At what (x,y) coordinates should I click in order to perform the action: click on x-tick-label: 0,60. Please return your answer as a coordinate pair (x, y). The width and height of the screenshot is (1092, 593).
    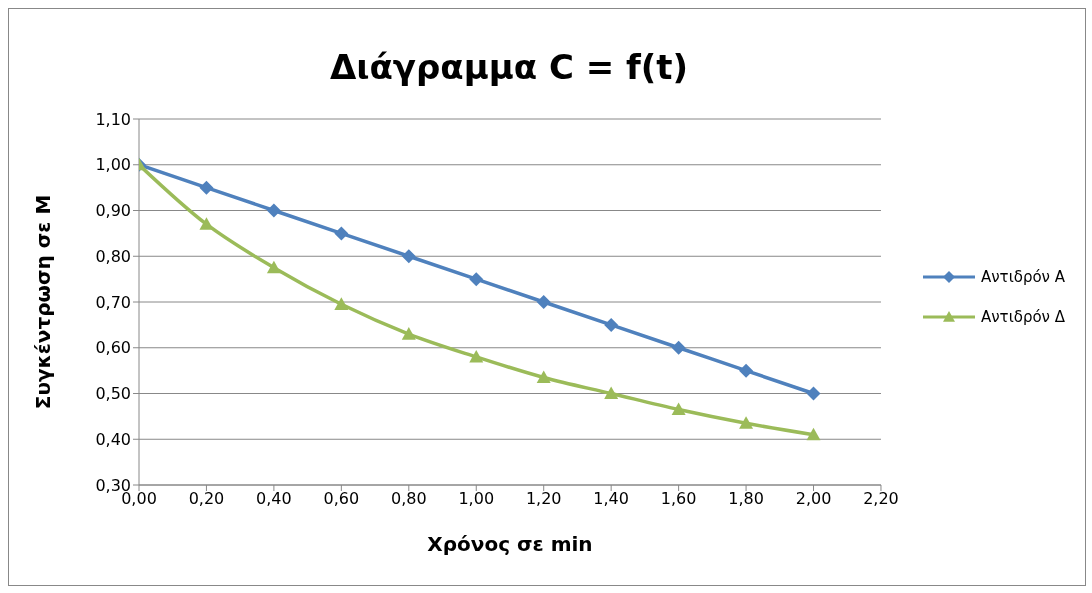
    Looking at the image, I should click on (341, 499).